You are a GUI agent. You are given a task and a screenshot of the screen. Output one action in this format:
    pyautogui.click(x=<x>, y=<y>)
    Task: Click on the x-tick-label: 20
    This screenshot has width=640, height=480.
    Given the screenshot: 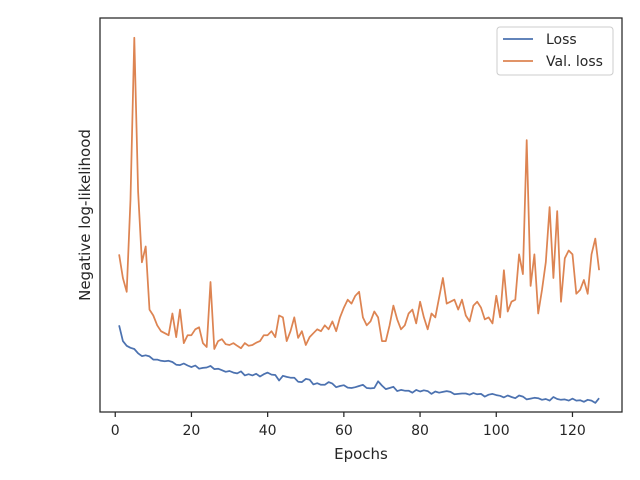 What is the action you would take?
    pyautogui.click(x=192, y=431)
    